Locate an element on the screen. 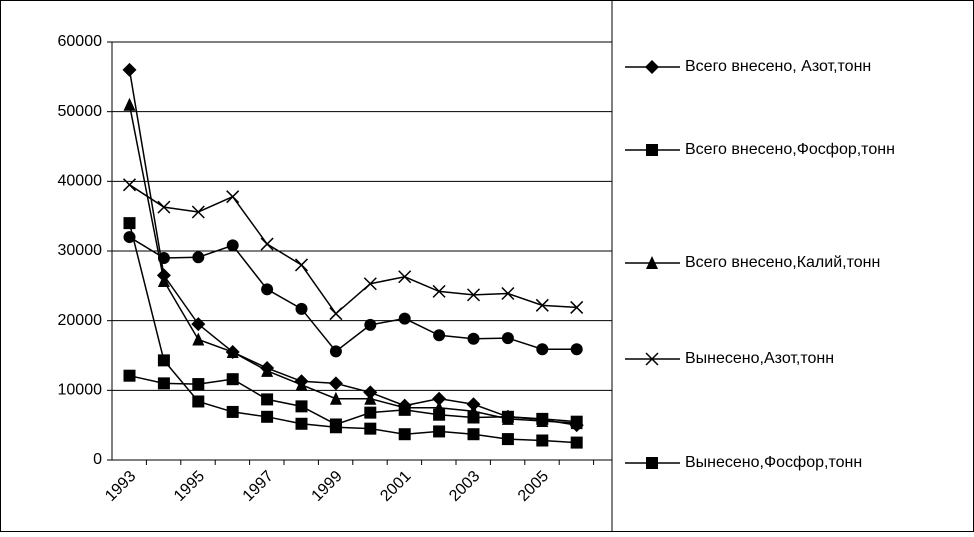 The height and width of the screenshot is (537, 974). legend-label: Всего внесено,Калий,тонн is located at coordinates (782, 262).